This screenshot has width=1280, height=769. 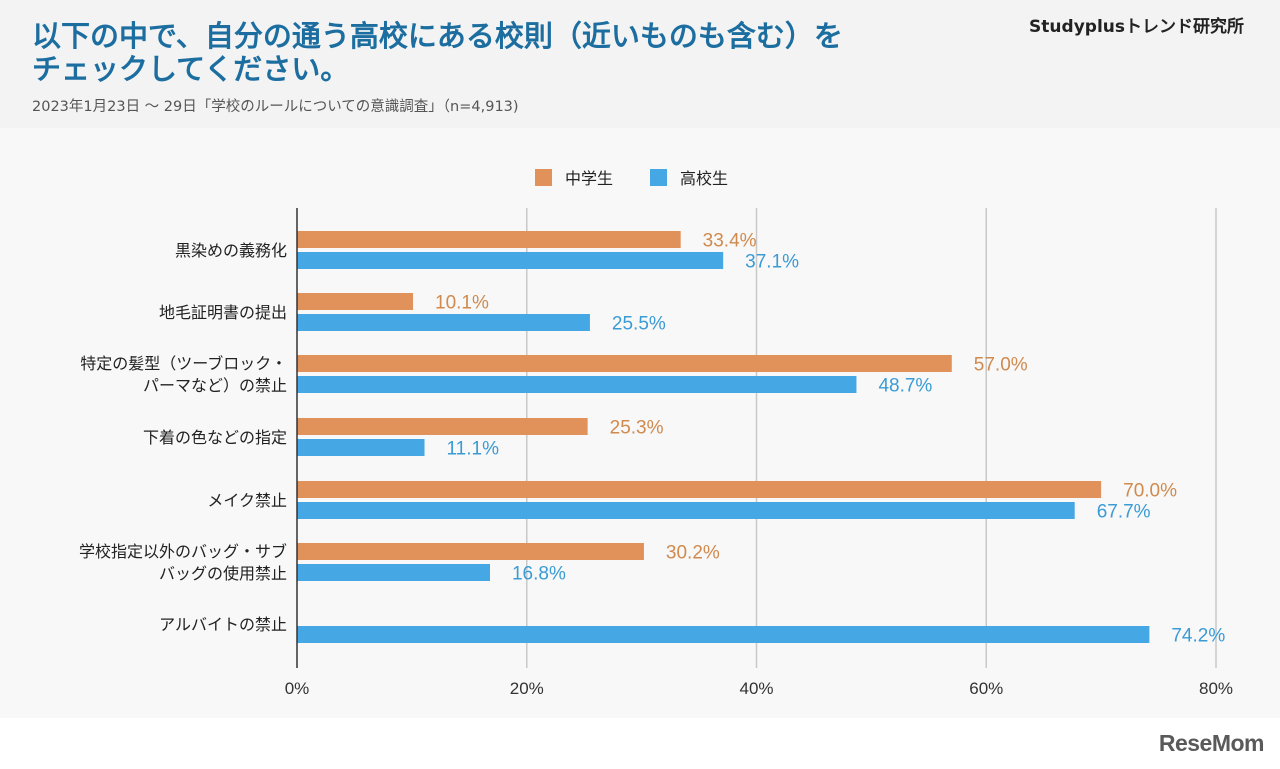 What do you see at coordinates (183, 363) in the screenshot?
I see `category-label: 特定の髪型（ツーブロック・` at bounding box center [183, 363].